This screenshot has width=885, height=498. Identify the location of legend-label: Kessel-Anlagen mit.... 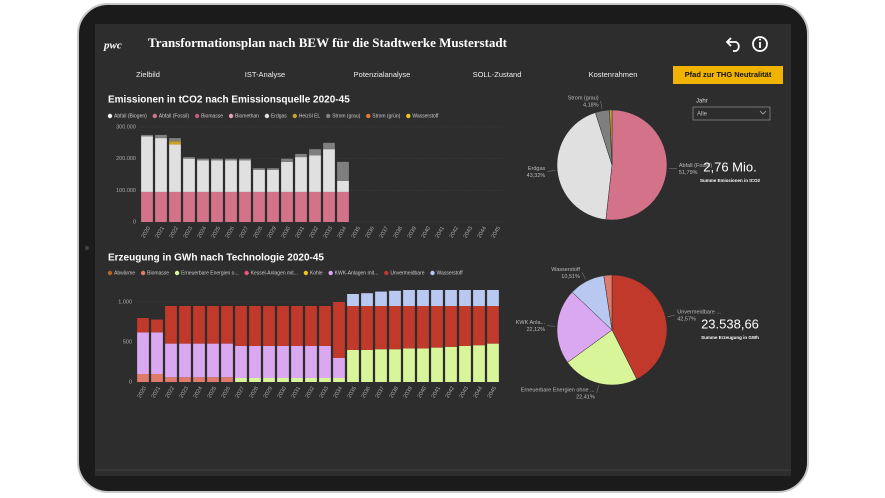
(274, 273).